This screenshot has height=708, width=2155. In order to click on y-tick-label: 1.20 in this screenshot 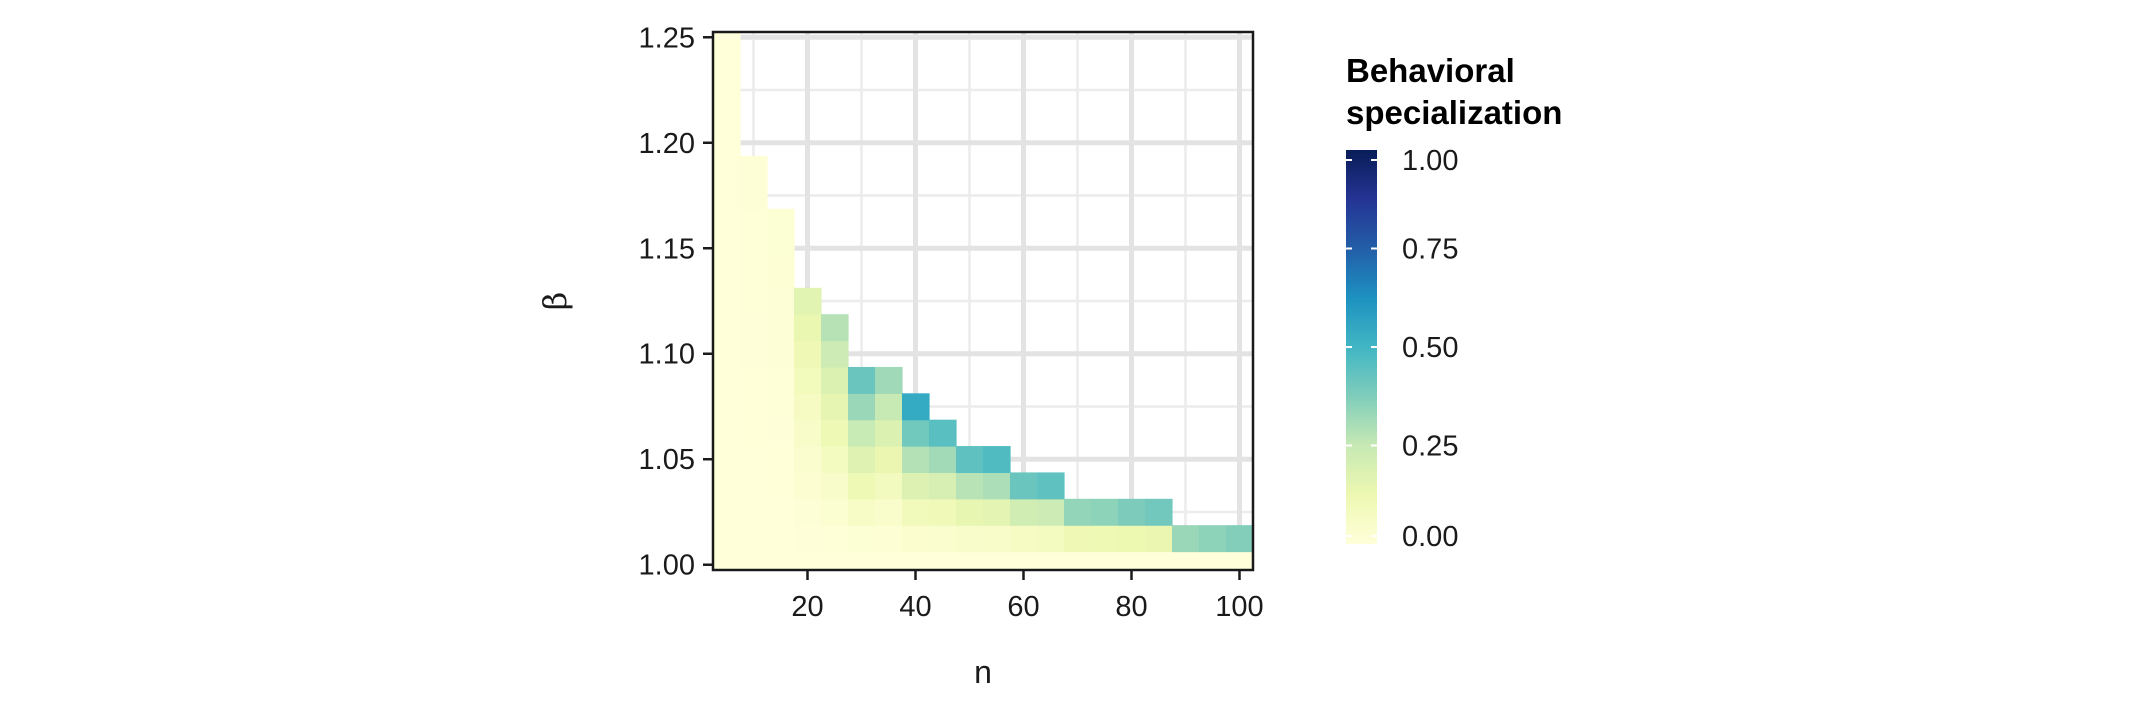, I will do `click(667, 144)`.